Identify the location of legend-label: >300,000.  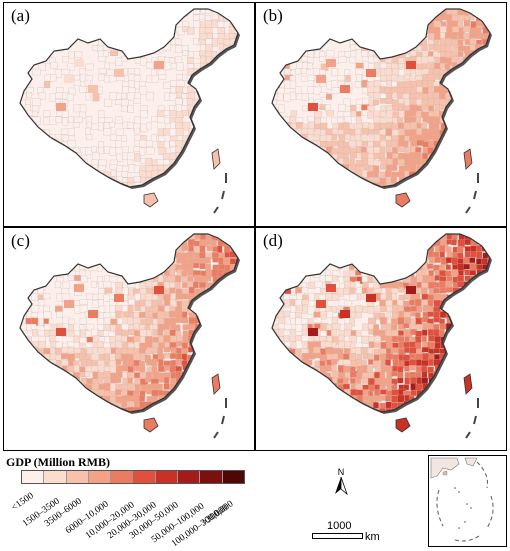
(218, 514).